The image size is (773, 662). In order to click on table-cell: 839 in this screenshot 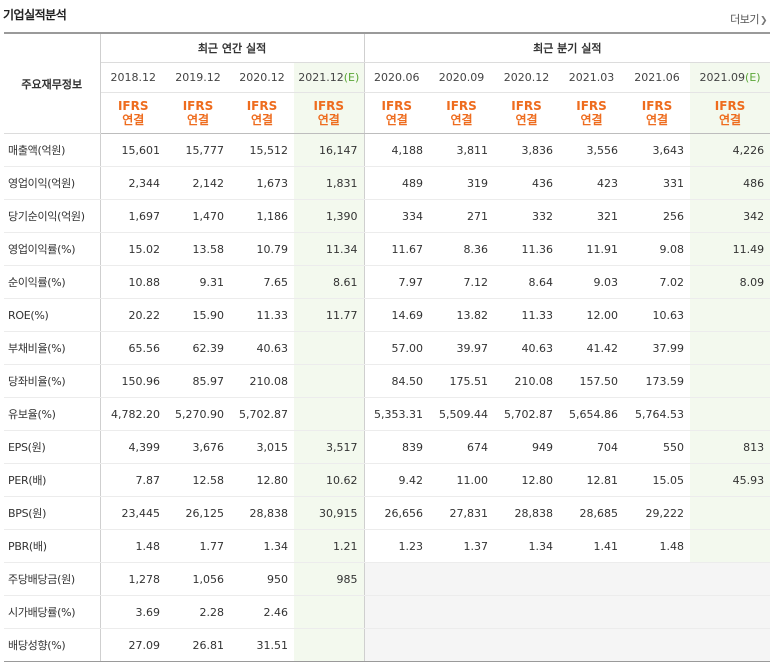, I will do `click(397, 447)`.